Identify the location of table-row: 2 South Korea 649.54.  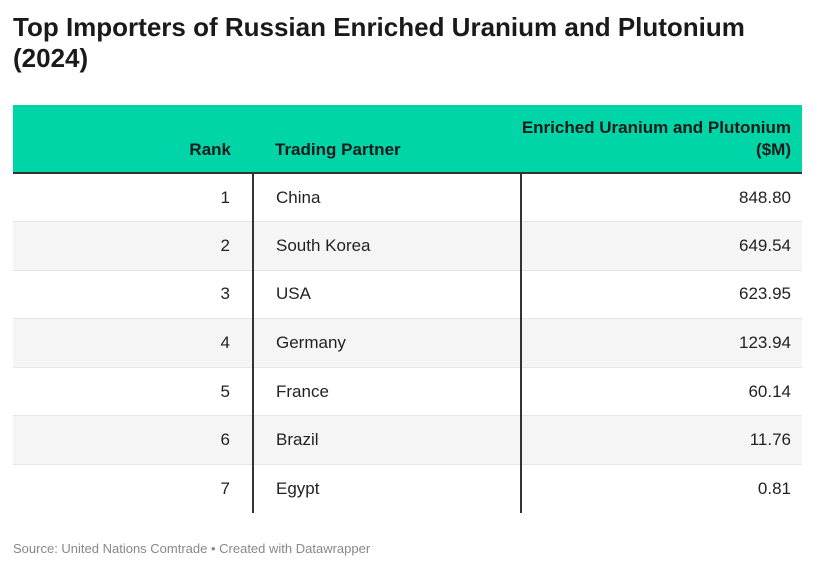
(407, 246).